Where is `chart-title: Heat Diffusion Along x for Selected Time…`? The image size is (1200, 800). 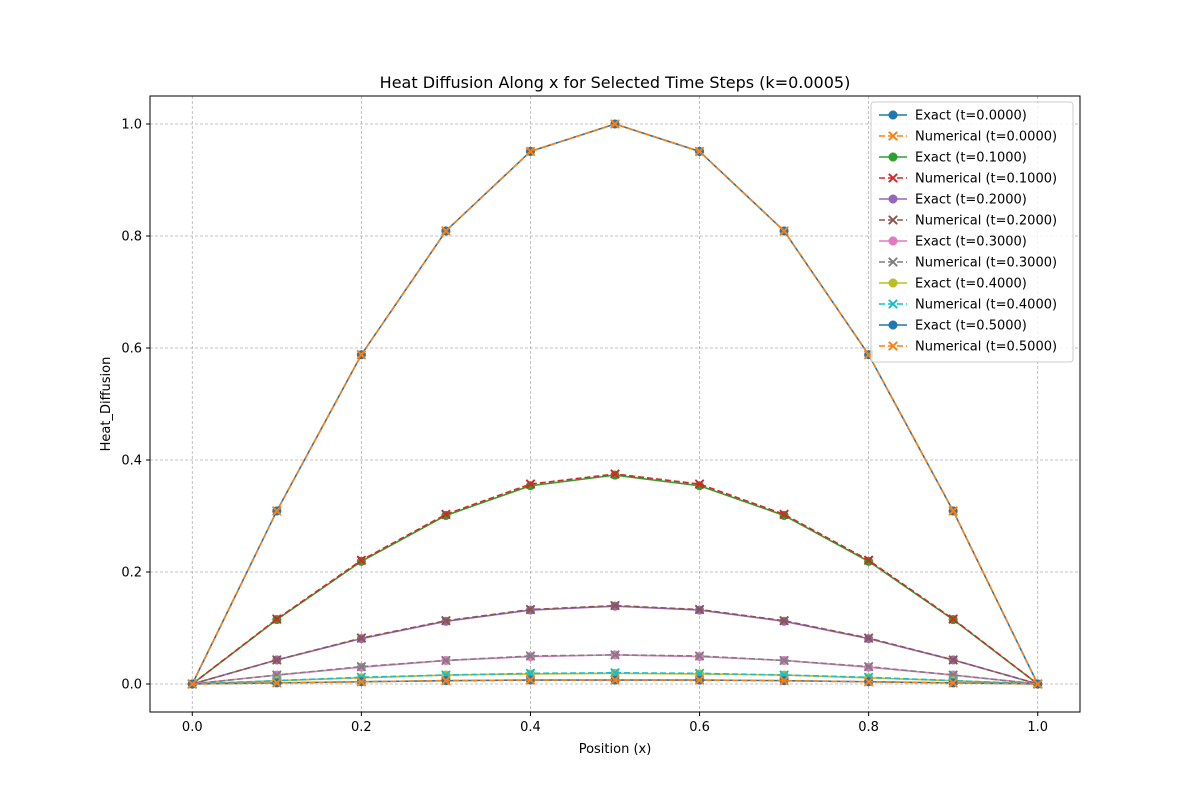 chart-title: Heat Diffusion Along x for Selected Time… is located at coordinates (615, 82).